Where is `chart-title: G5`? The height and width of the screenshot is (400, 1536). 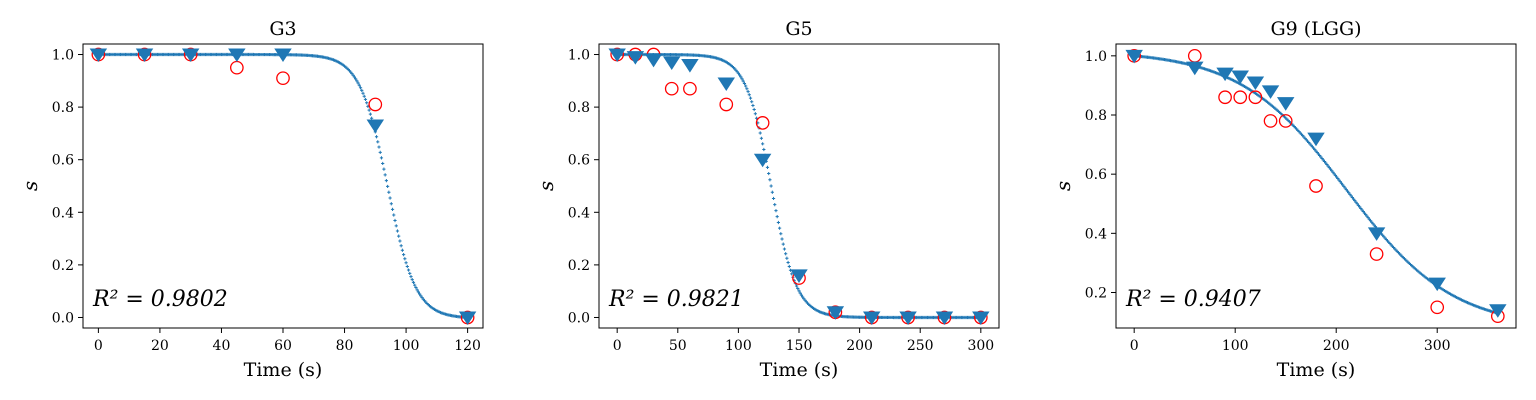
chart-title: G5 is located at coordinates (798, 29).